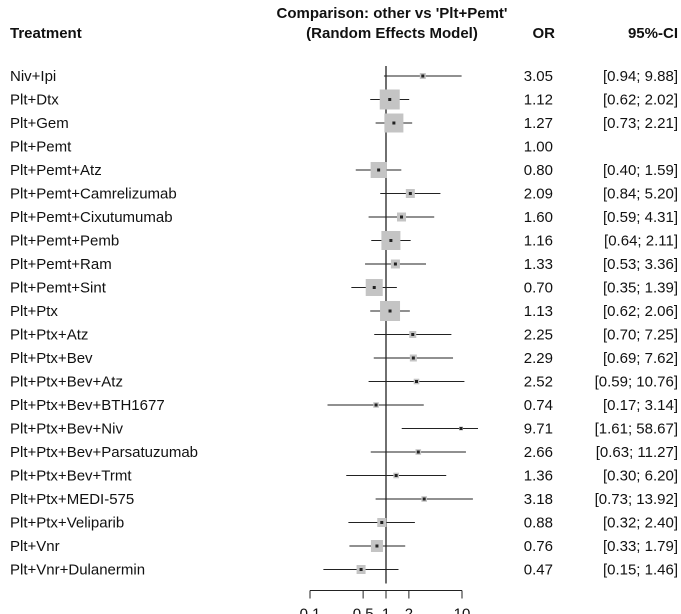 The image size is (681, 614). Describe the element at coordinates (310, 610) in the screenshot. I see `x-tick-label-0: 0.1` at that location.